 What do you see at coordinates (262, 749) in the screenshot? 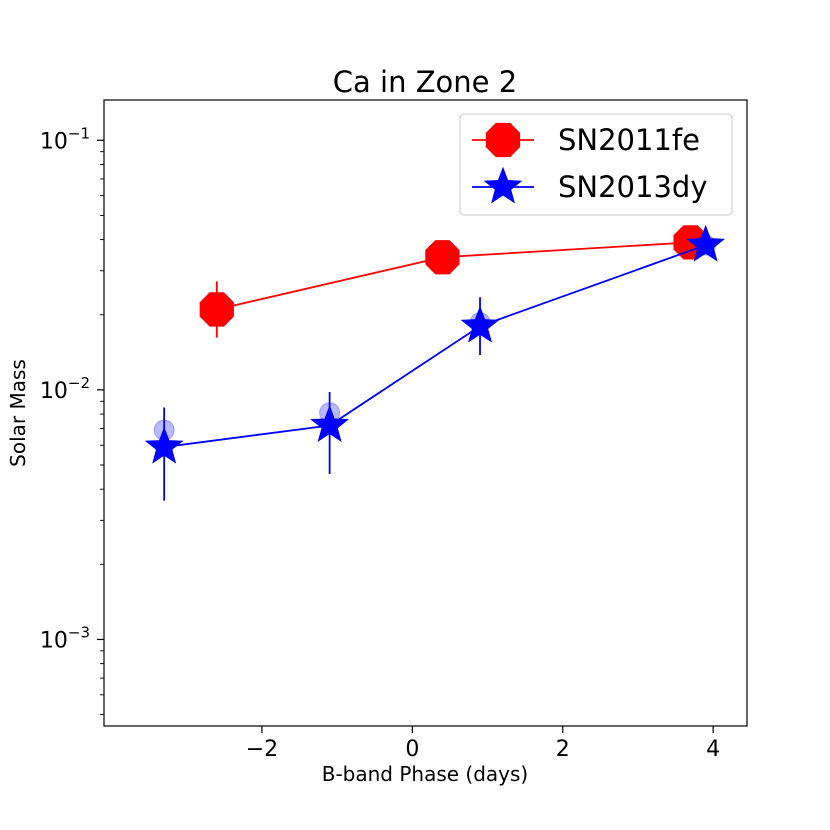
I see `x-tick-label: −2` at bounding box center [262, 749].